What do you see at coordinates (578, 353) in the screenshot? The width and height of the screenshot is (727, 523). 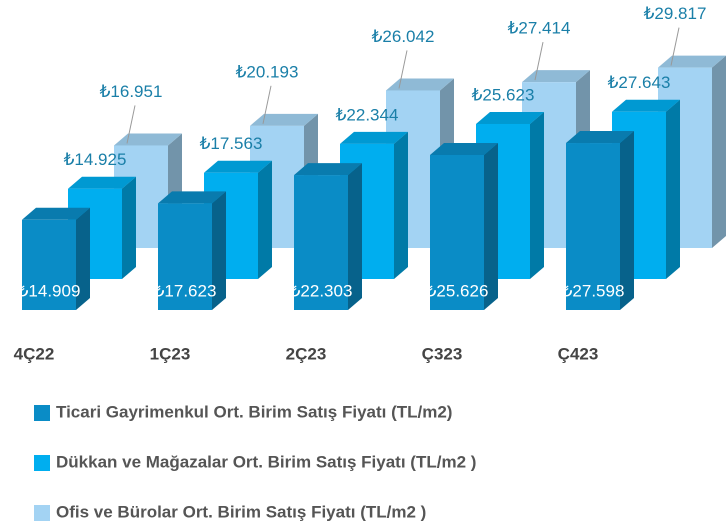 I see `x-tick-label: Ç423` at bounding box center [578, 353].